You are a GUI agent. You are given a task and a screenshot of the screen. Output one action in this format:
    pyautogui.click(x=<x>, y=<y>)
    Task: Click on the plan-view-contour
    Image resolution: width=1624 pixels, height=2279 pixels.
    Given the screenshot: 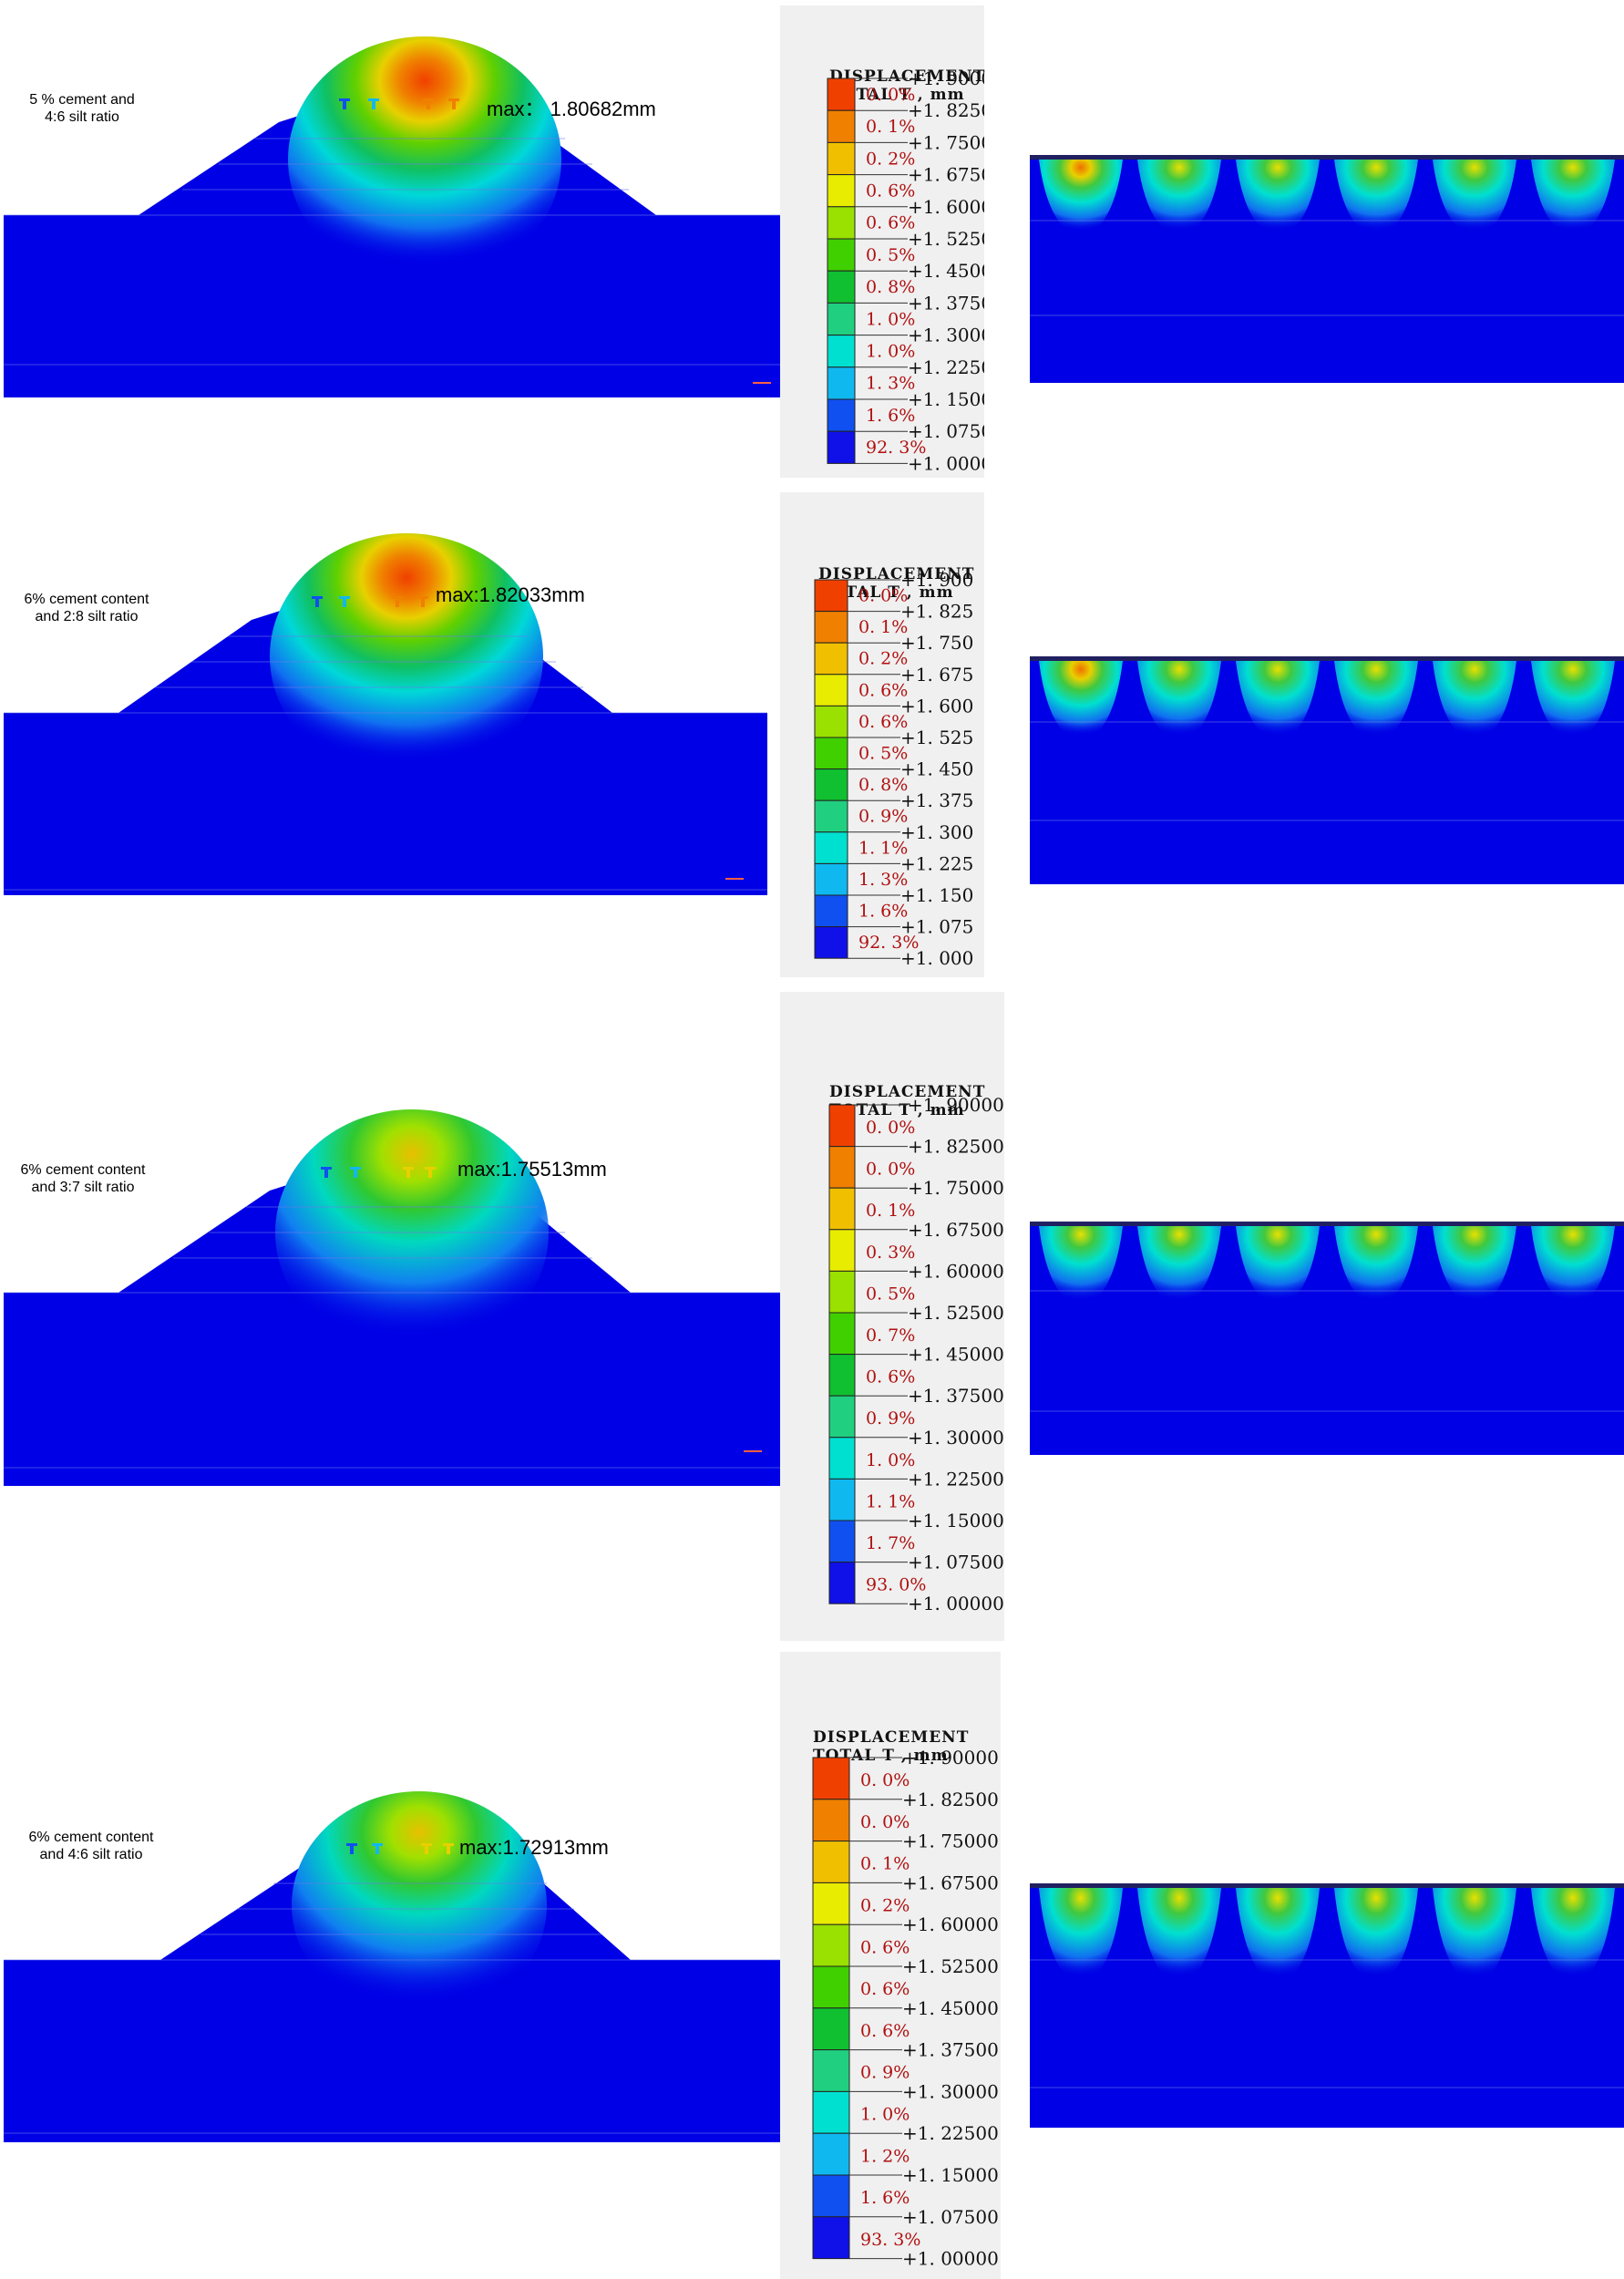 What is the action you would take?
    pyautogui.click(x=1327, y=2005)
    